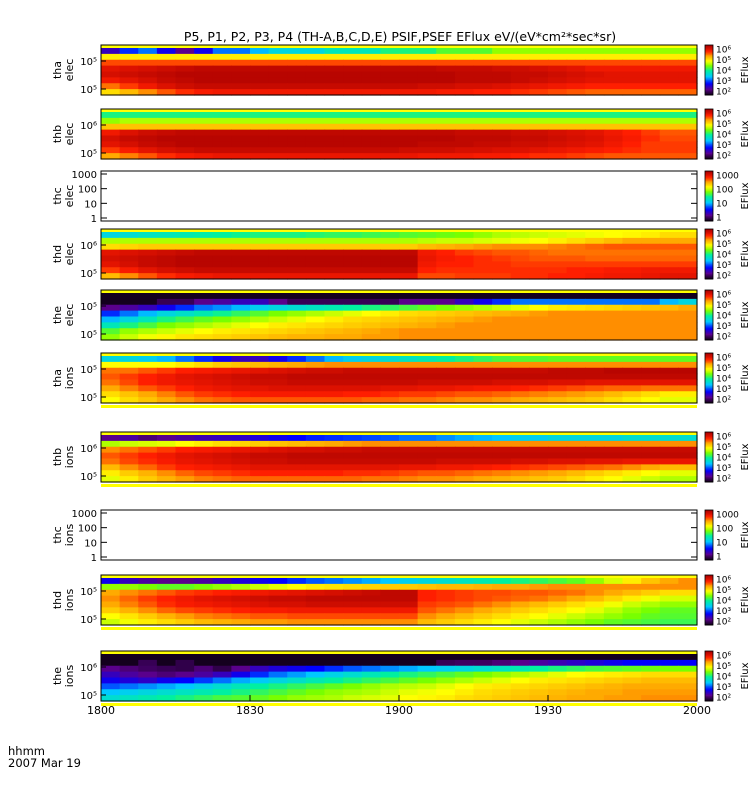  Describe the element at coordinates (57, 70) in the screenshot. I see `panel-probe-label: tha` at that location.